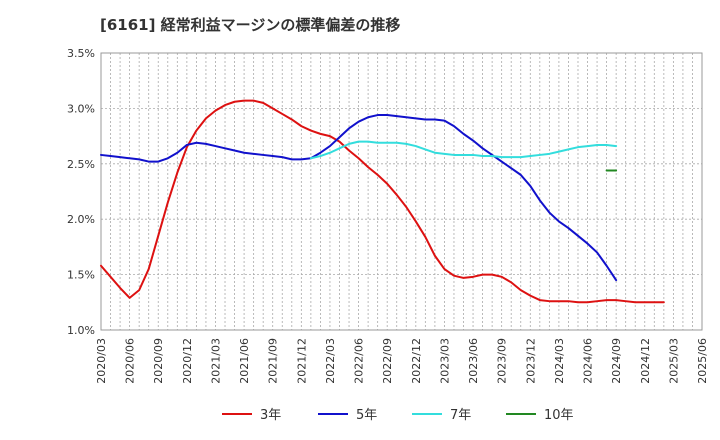  Describe the element at coordinates (81, 108) in the screenshot. I see `y-tick-label: 3.0%` at that location.